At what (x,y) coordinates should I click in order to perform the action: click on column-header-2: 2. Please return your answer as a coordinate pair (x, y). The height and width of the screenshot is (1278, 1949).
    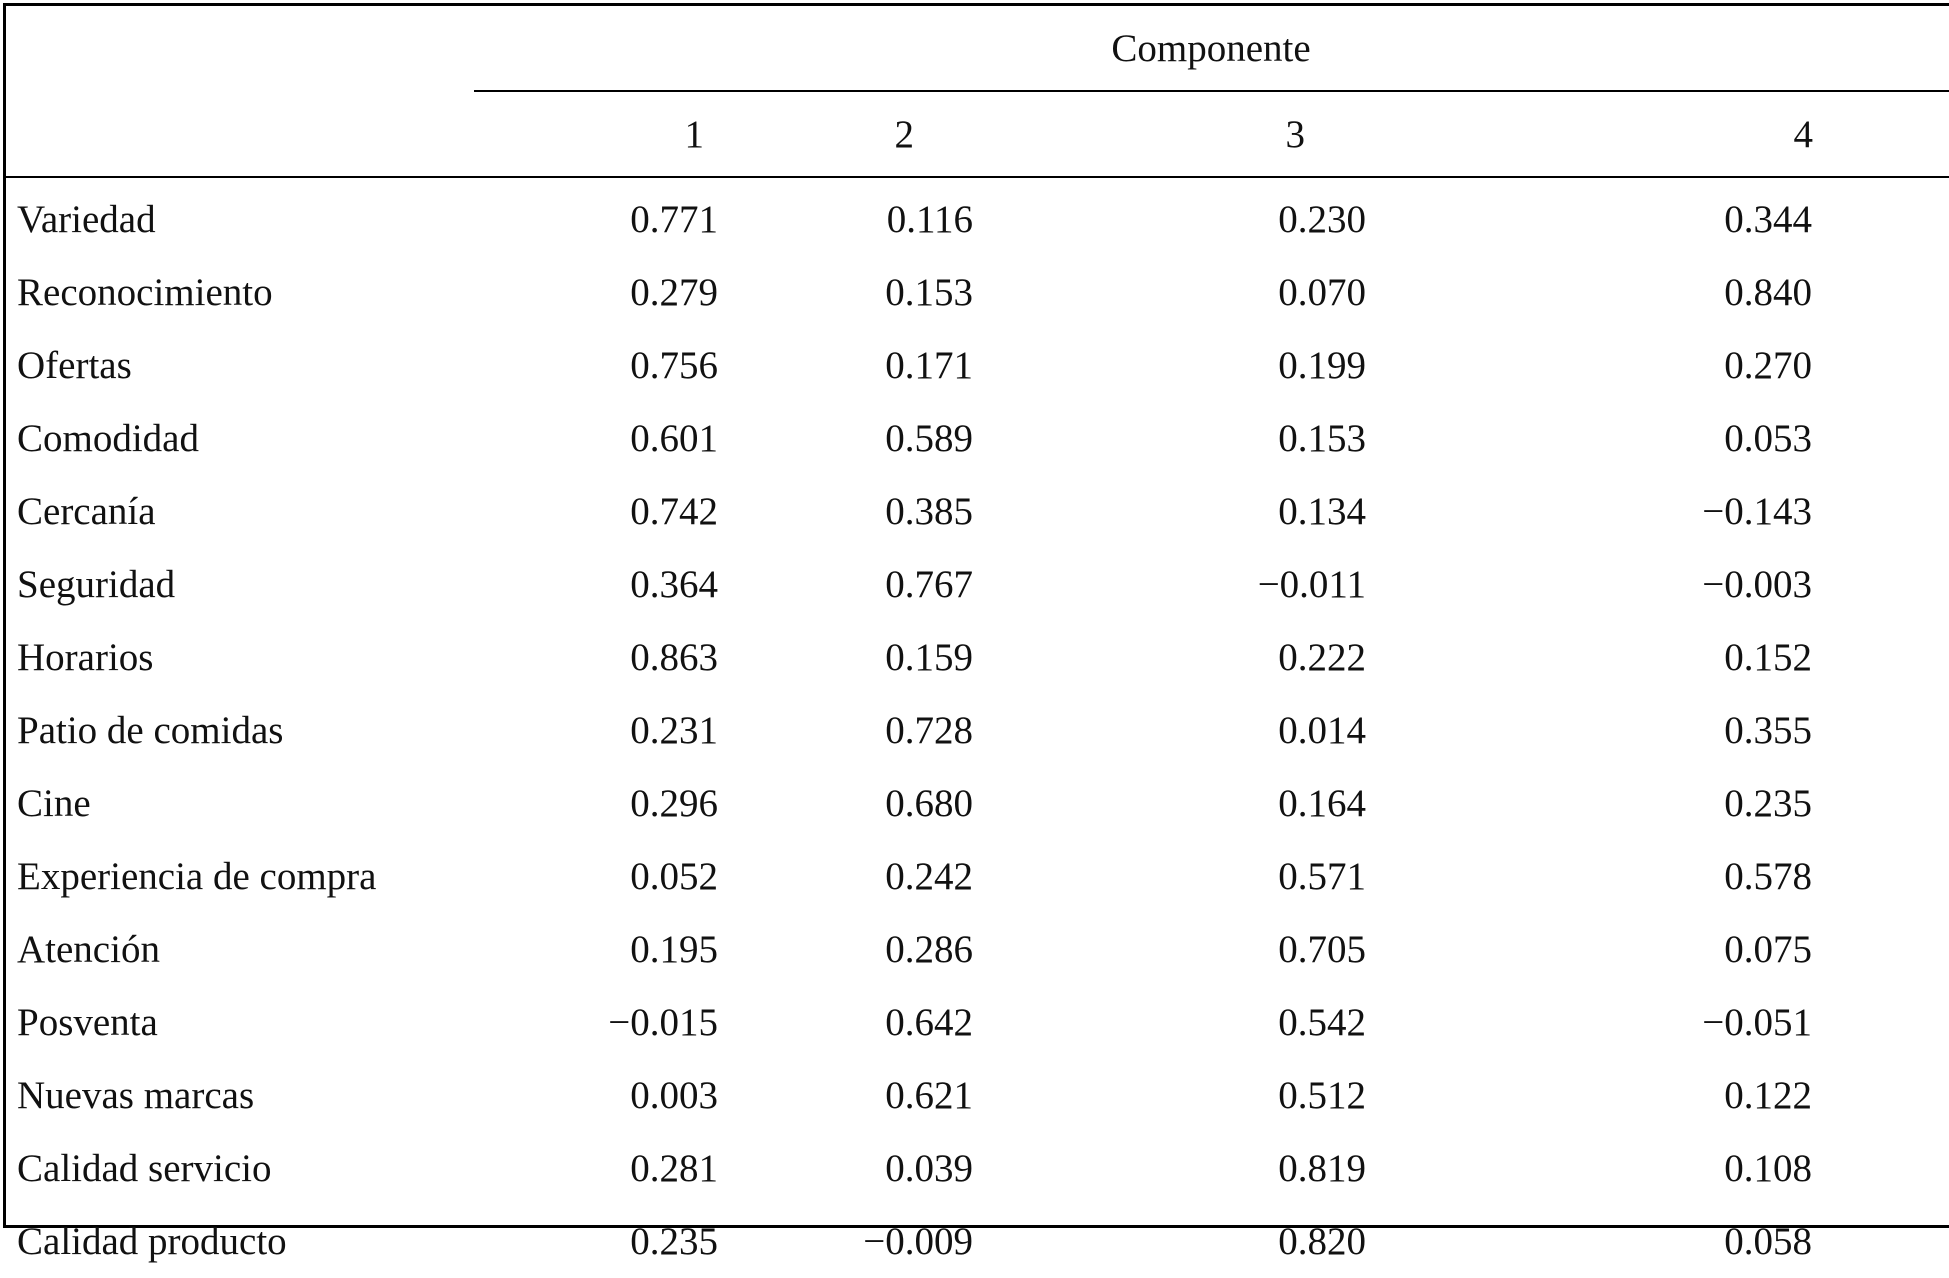
    Looking at the image, I should click on (913, 134).